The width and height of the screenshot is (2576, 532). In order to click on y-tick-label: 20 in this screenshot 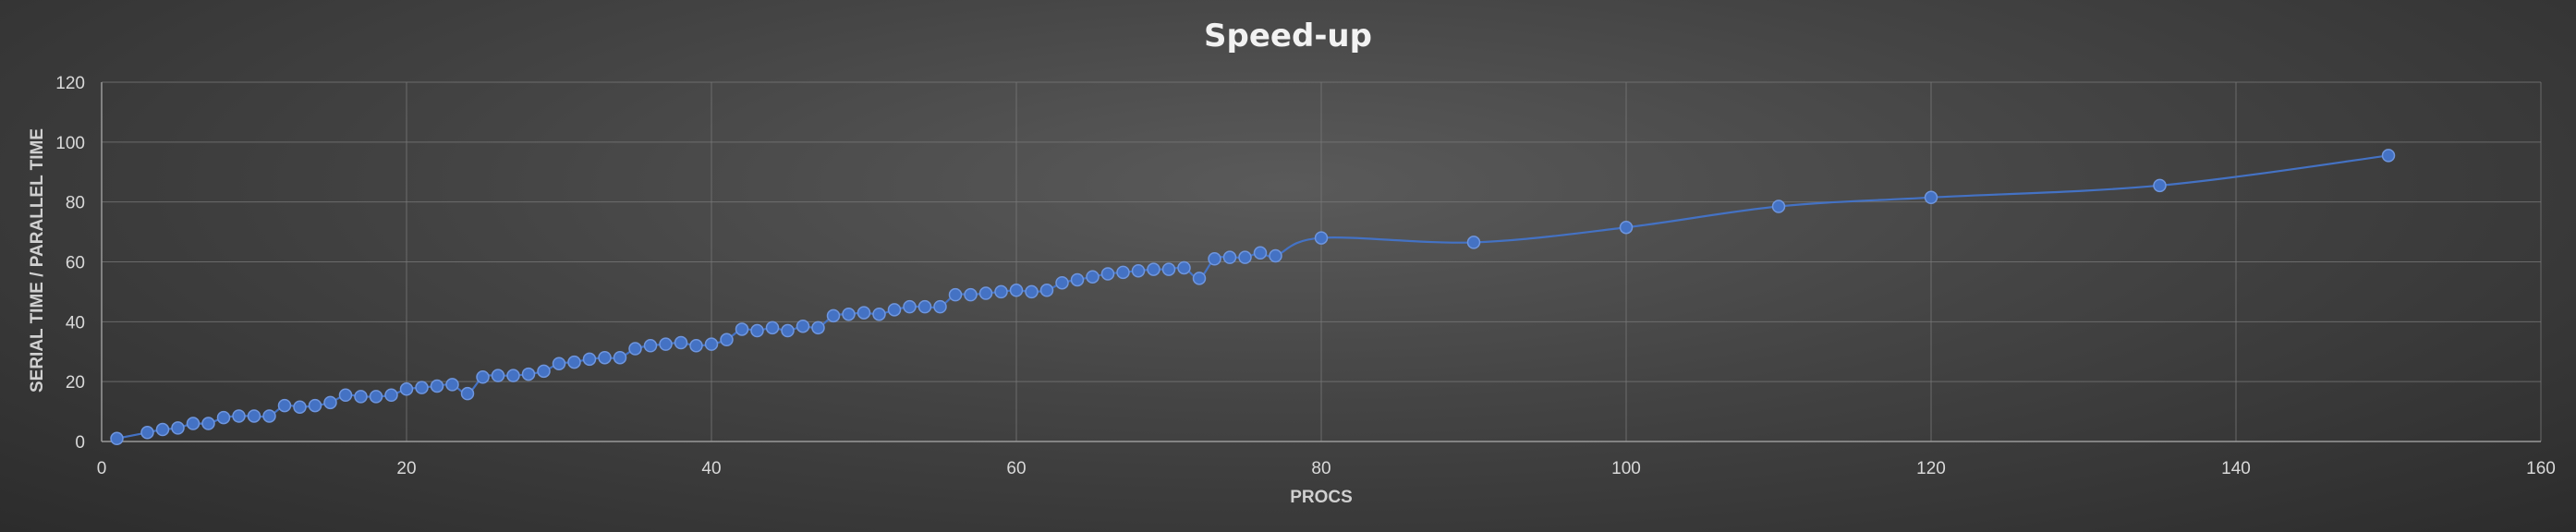, I will do `click(75, 383)`.